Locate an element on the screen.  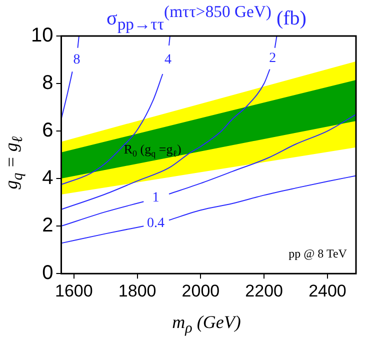
chart-title: σ$_{pp→ττ}$$^{(mττ>850 GeV)}$ (fb) is located at coordinates (207, 18).